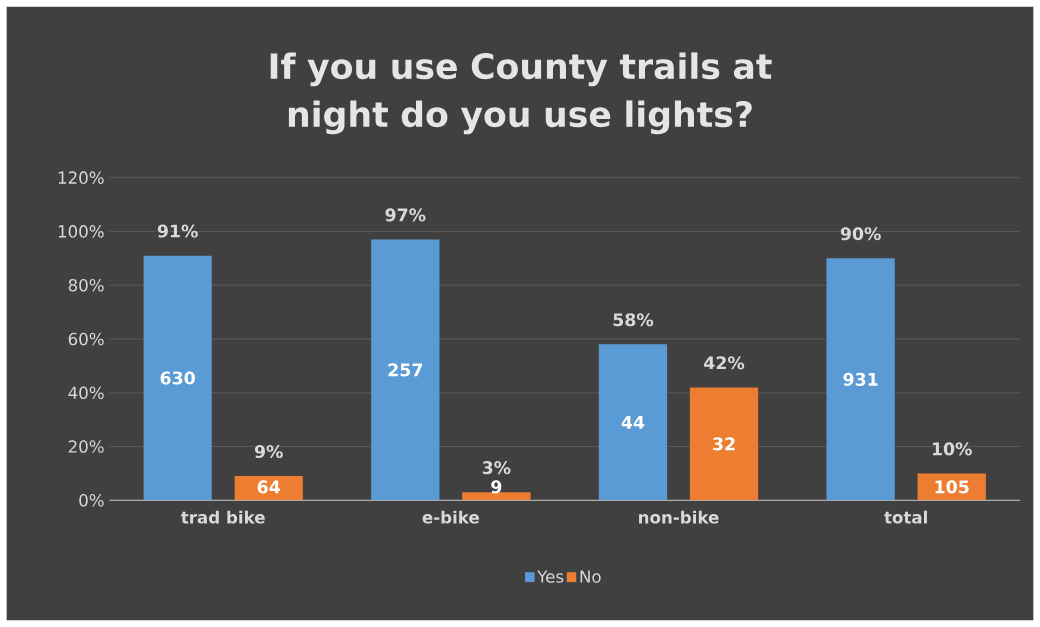  I want to click on x-tick-label: total, so click(905, 517).